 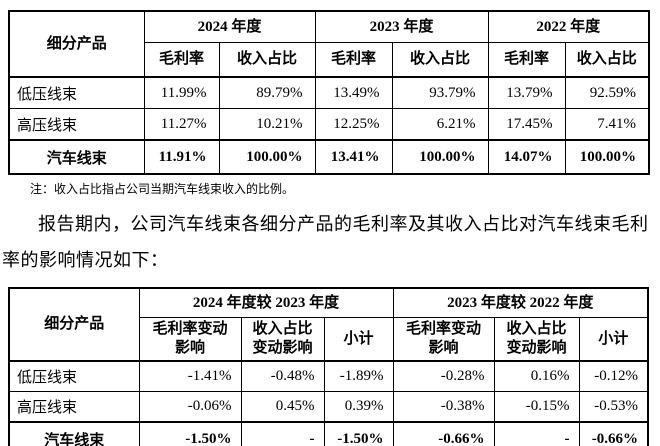 What do you see at coordinates (440, 124) in the screenshot?
I see `value-cell: 6.21%` at bounding box center [440, 124].